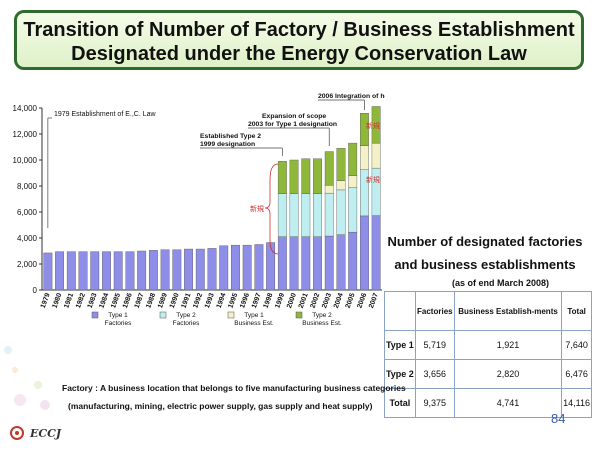 Image resolution: width=600 pixels, height=450 pixels. Describe the element at coordinates (294, 116) in the screenshot. I see `annotation-label: Expansion of scope` at that location.